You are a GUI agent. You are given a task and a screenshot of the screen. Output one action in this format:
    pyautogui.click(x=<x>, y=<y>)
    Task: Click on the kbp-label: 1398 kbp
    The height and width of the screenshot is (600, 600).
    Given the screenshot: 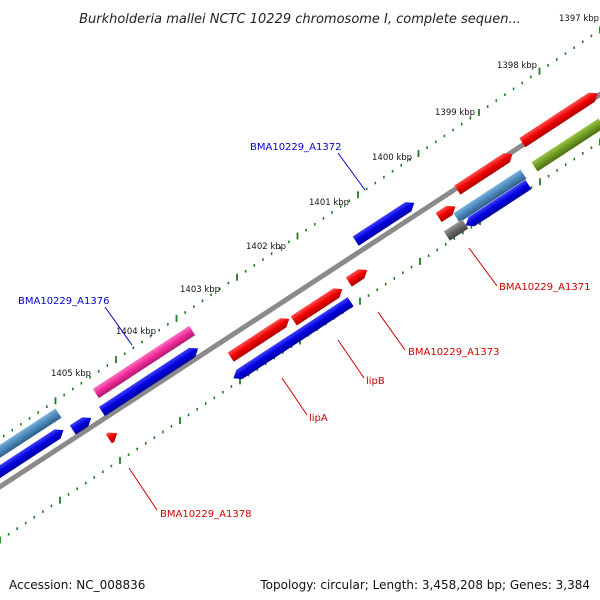 What is the action you would take?
    pyautogui.click(x=517, y=66)
    